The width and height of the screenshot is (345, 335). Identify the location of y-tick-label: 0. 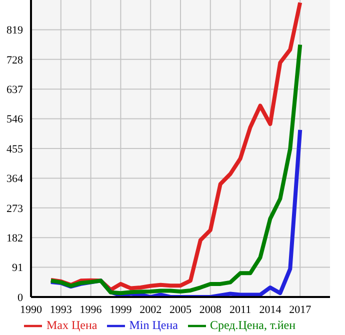
(21, 298).